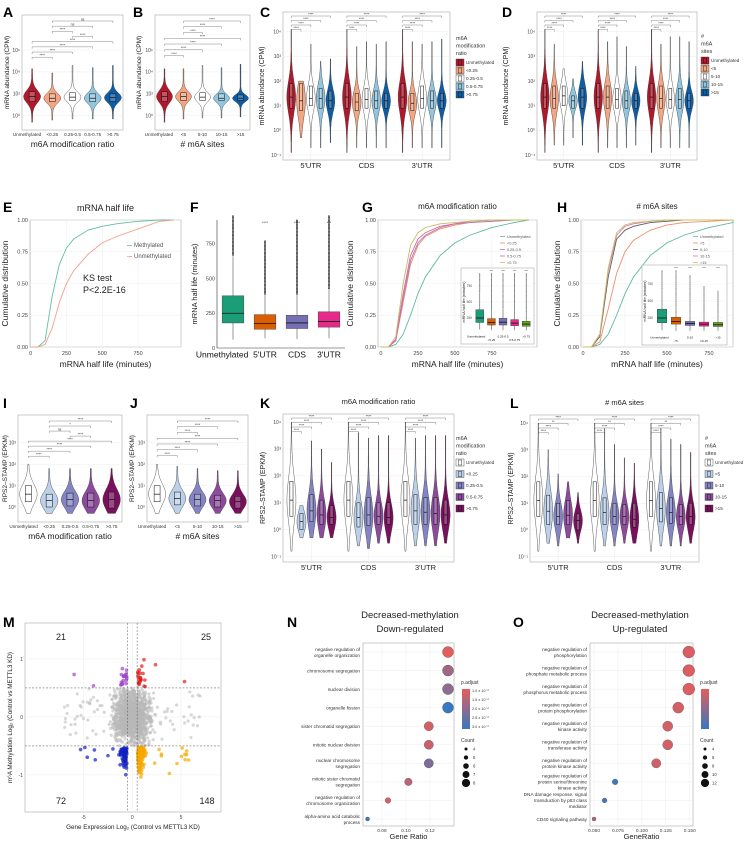  Describe the element at coordinates (703, 263) in the screenshot. I see `legend-label: >15` at that location.